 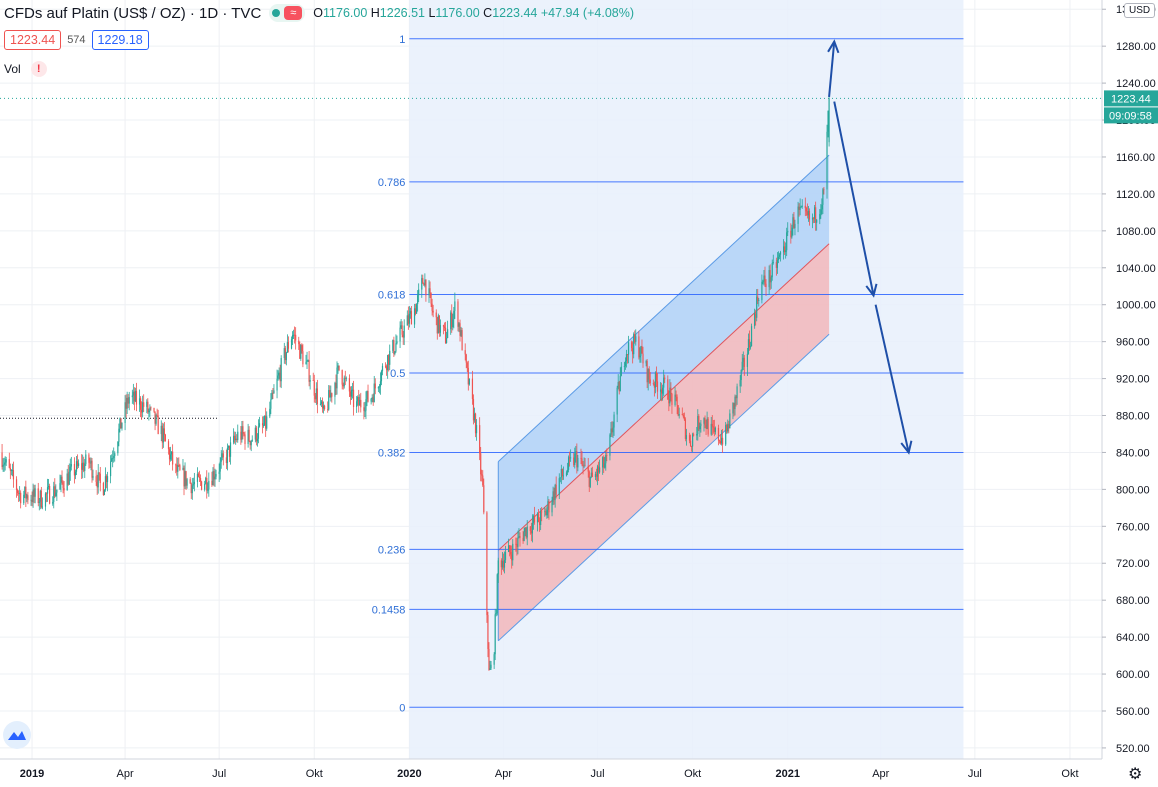 I want to click on exclamation-icon: !, so click(x=38, y=69).